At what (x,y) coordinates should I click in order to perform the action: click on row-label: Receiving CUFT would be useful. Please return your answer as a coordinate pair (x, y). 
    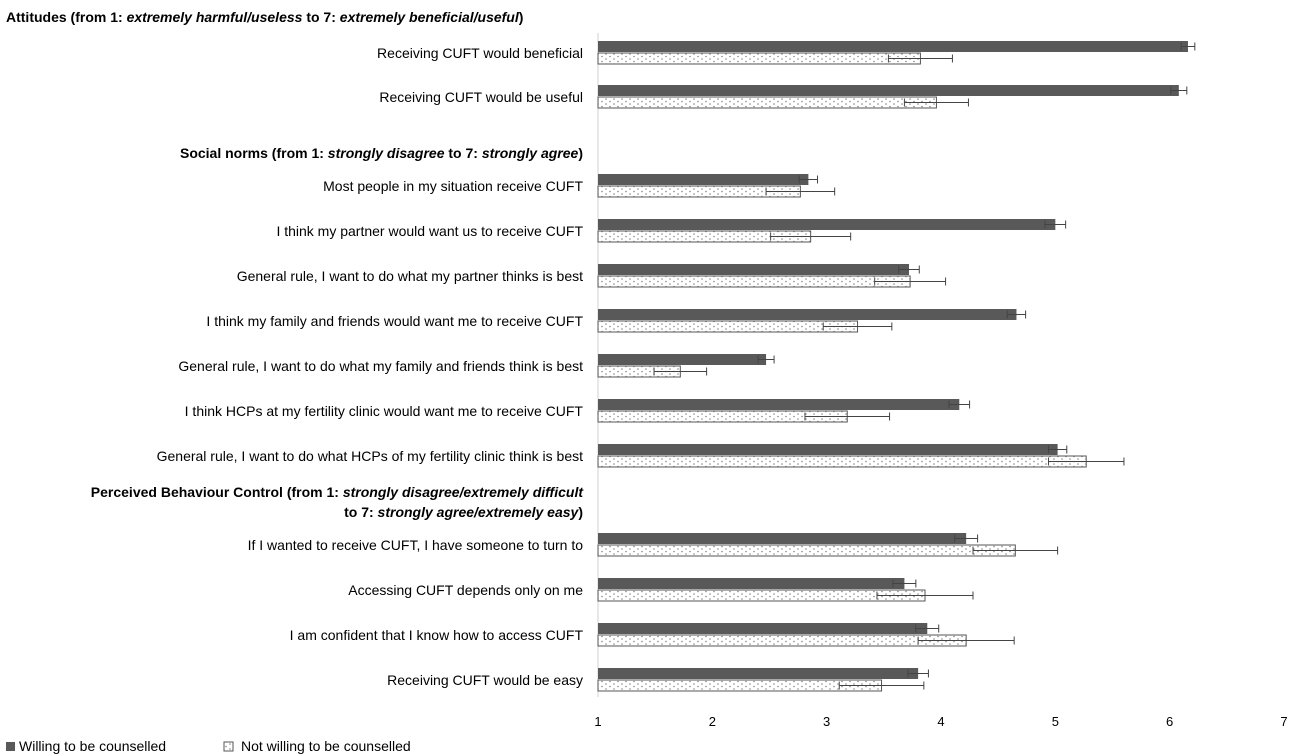
    Looking at the image, I should click on (481, 97).